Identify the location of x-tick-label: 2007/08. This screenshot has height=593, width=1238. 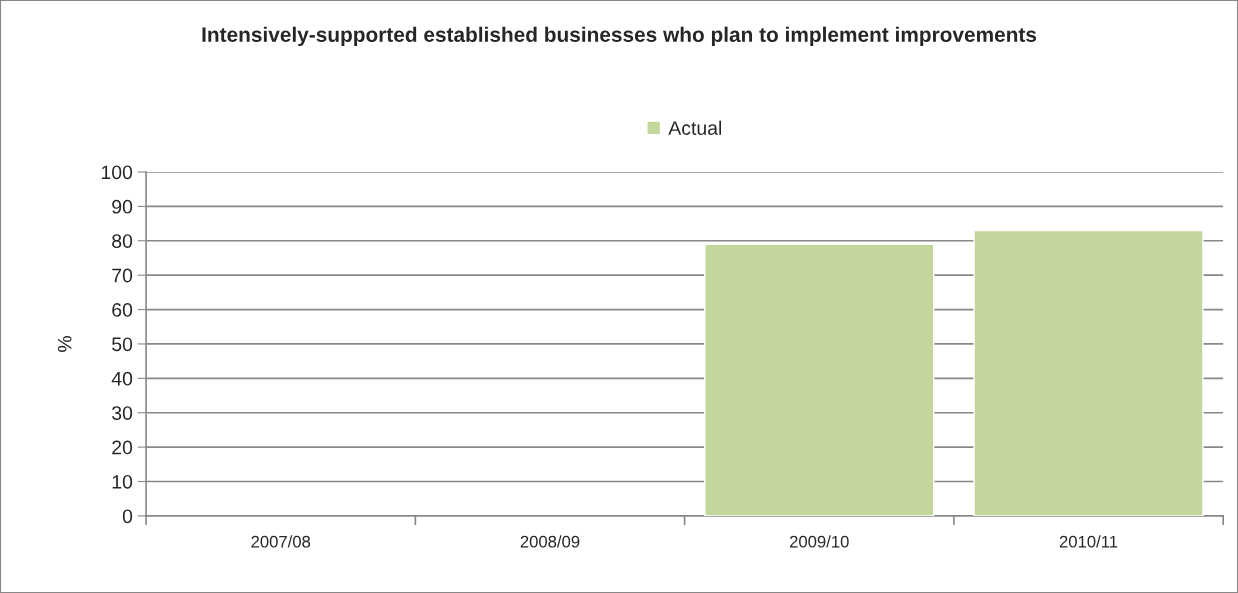
(281, 541).